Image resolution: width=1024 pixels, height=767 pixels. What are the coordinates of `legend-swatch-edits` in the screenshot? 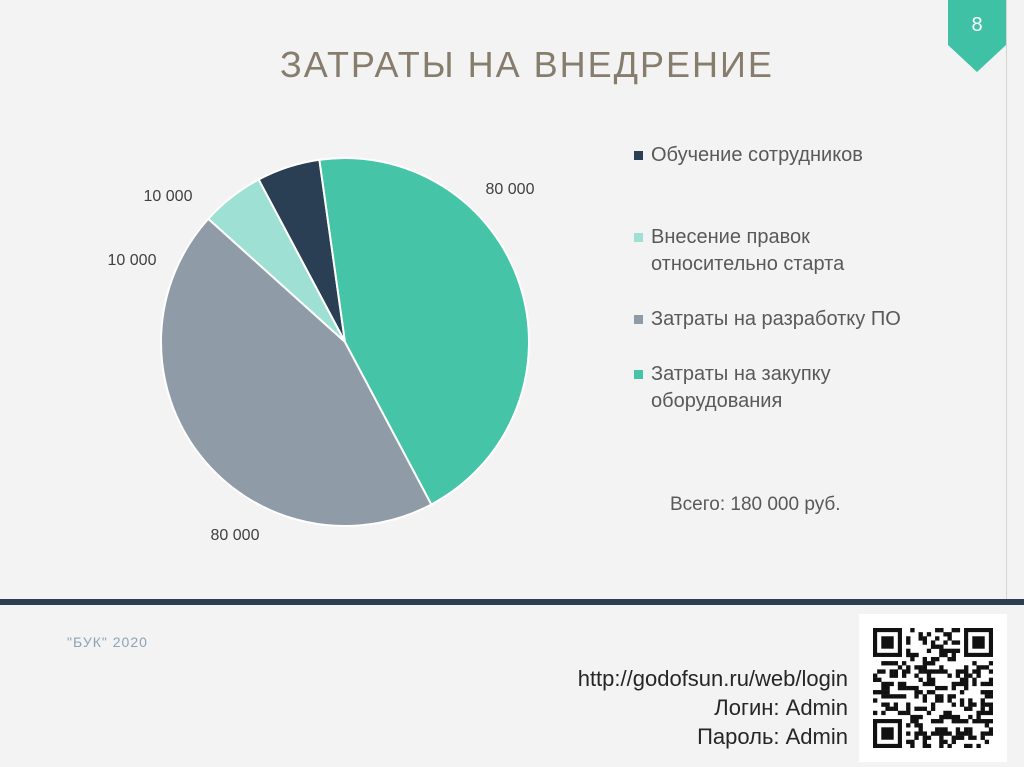 It's located at (638, 237).